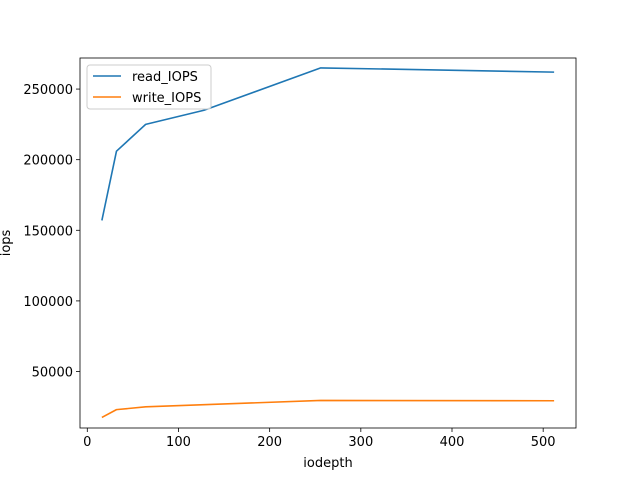 This screenshot has height=480, width=640. Describe the element at coordinates (48, 90) in the screenshot. I see `y-tick-label: 250000` at that location.